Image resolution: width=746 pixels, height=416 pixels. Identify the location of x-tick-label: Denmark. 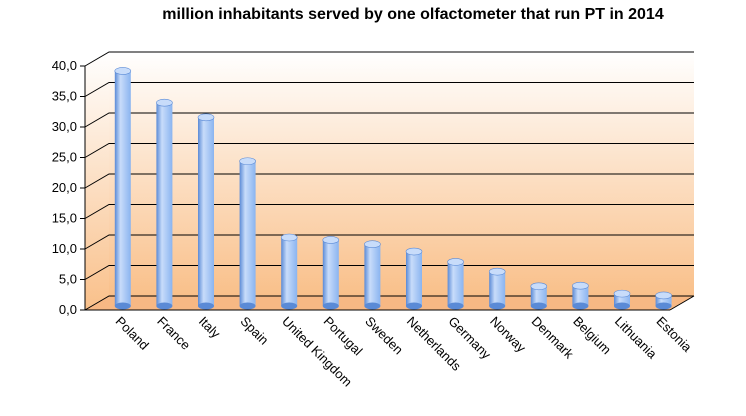
(553, 338).